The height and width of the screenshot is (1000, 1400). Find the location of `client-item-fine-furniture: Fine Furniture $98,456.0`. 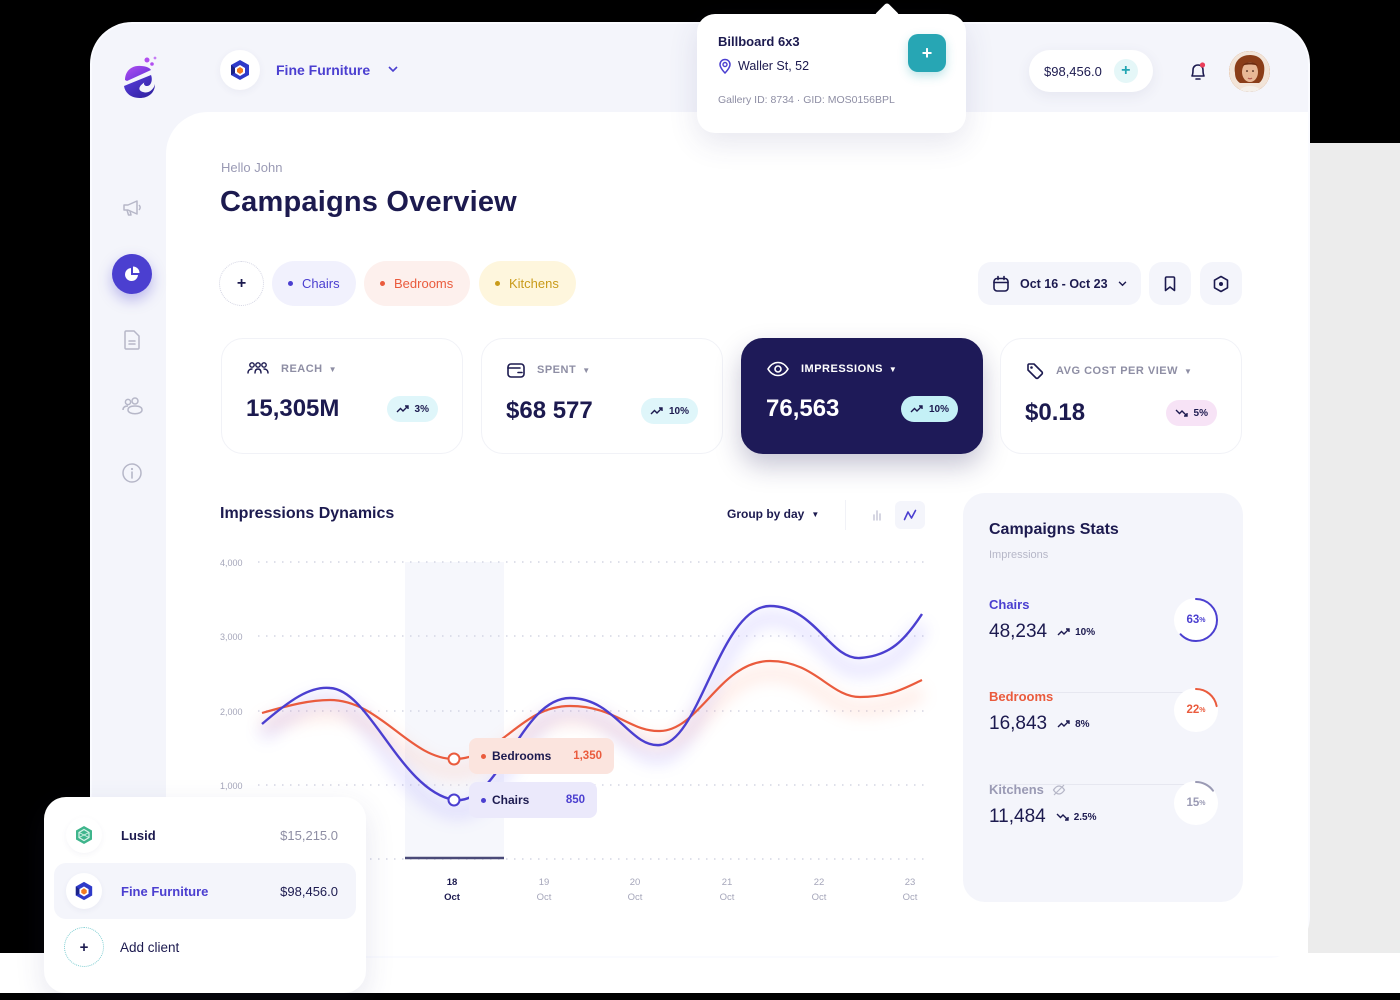

client-item-fine-furniture: Fine Furniture $98,456.0 is located at coordinates (205, 891).